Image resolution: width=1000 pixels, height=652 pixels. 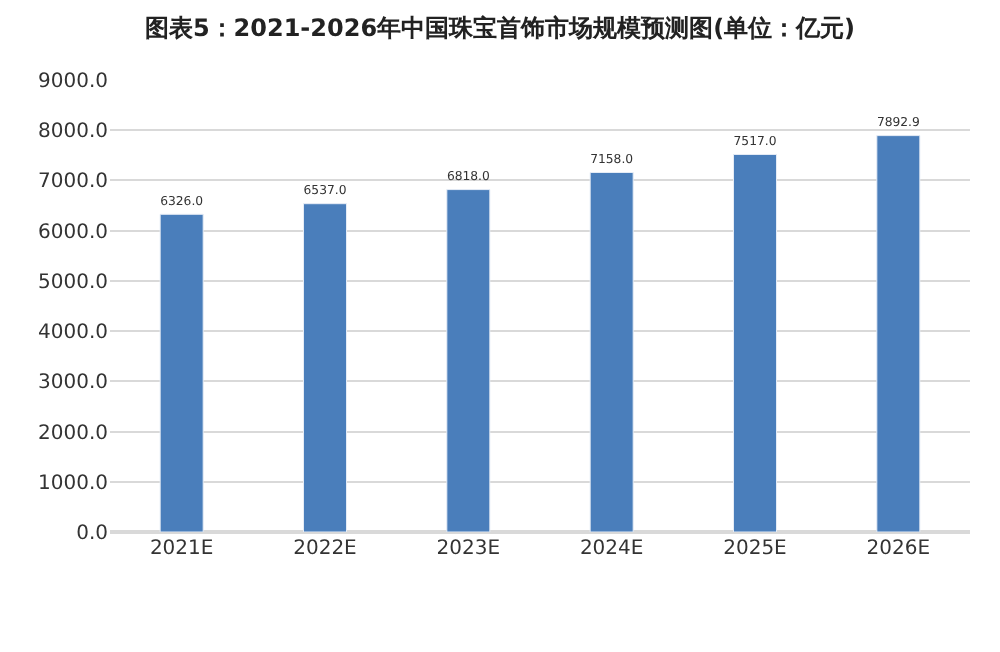 I want to click on x-tick-label: 2025E, so click(x=755, y=549).